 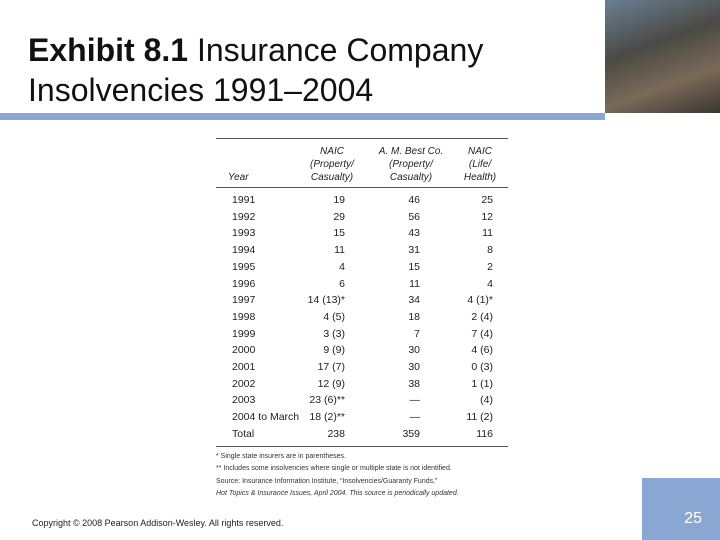 What do you see at coordinates (480, 177) in the screenshot?
I see `column-header: Health)` at bounding box center [480, 177].